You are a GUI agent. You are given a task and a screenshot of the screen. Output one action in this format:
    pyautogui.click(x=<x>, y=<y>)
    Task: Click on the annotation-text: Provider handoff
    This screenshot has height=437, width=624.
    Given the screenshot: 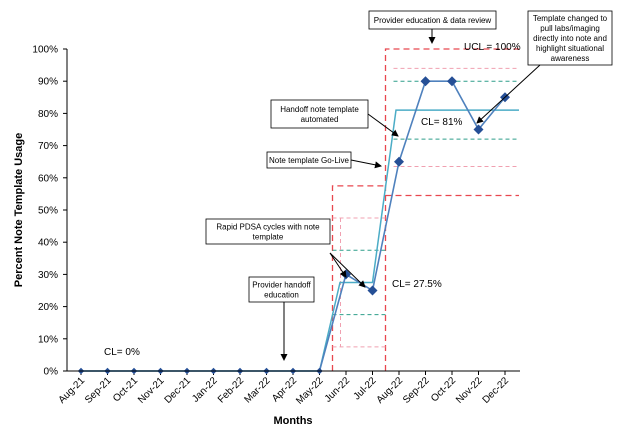 What is the action you would take?
    pyautogui.click(x=281, y=285)
    